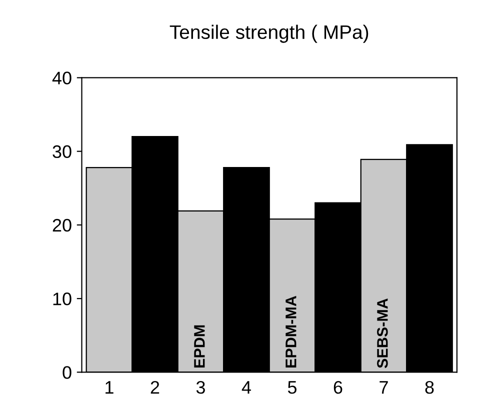  What do you see at coordinates (62, 225) in the screenshot?
I see `y-tick-label: 20` at bounding box center [62, 225].